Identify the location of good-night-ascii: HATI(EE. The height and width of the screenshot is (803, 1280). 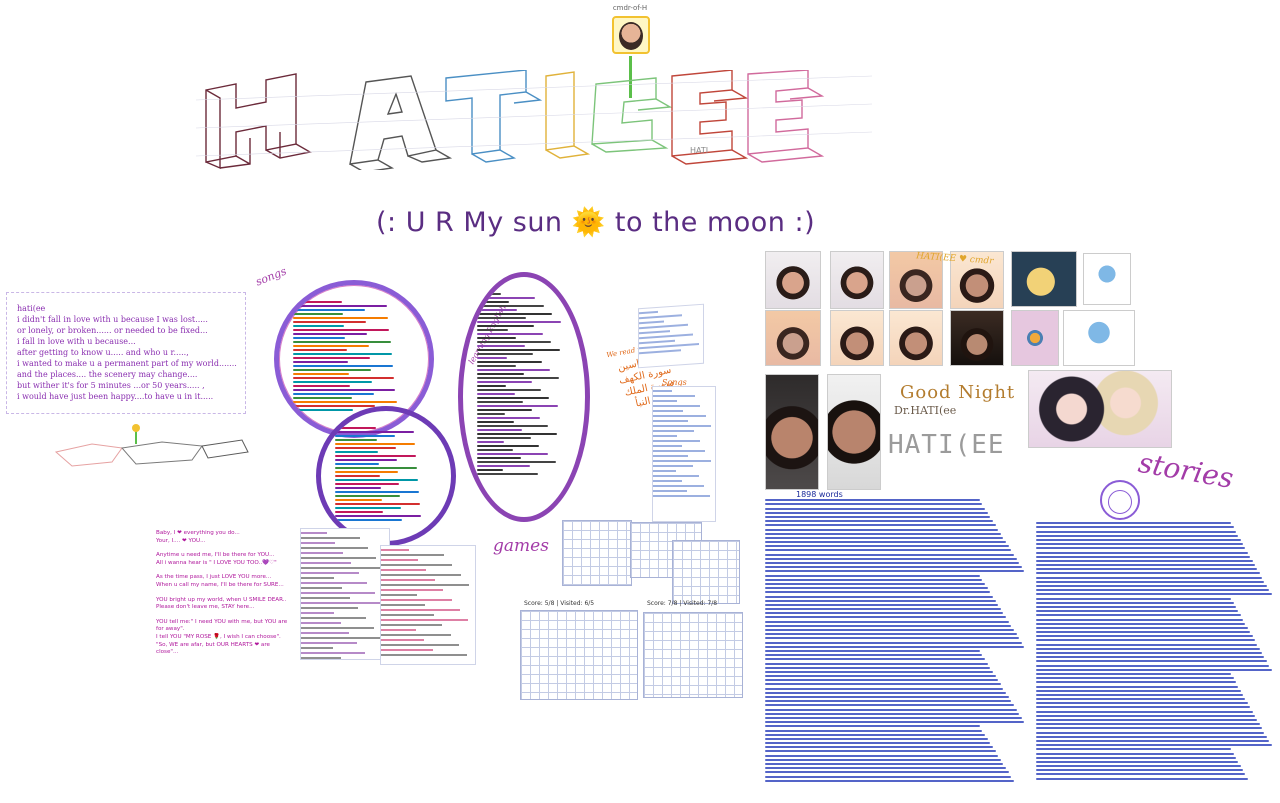
(946, 445).